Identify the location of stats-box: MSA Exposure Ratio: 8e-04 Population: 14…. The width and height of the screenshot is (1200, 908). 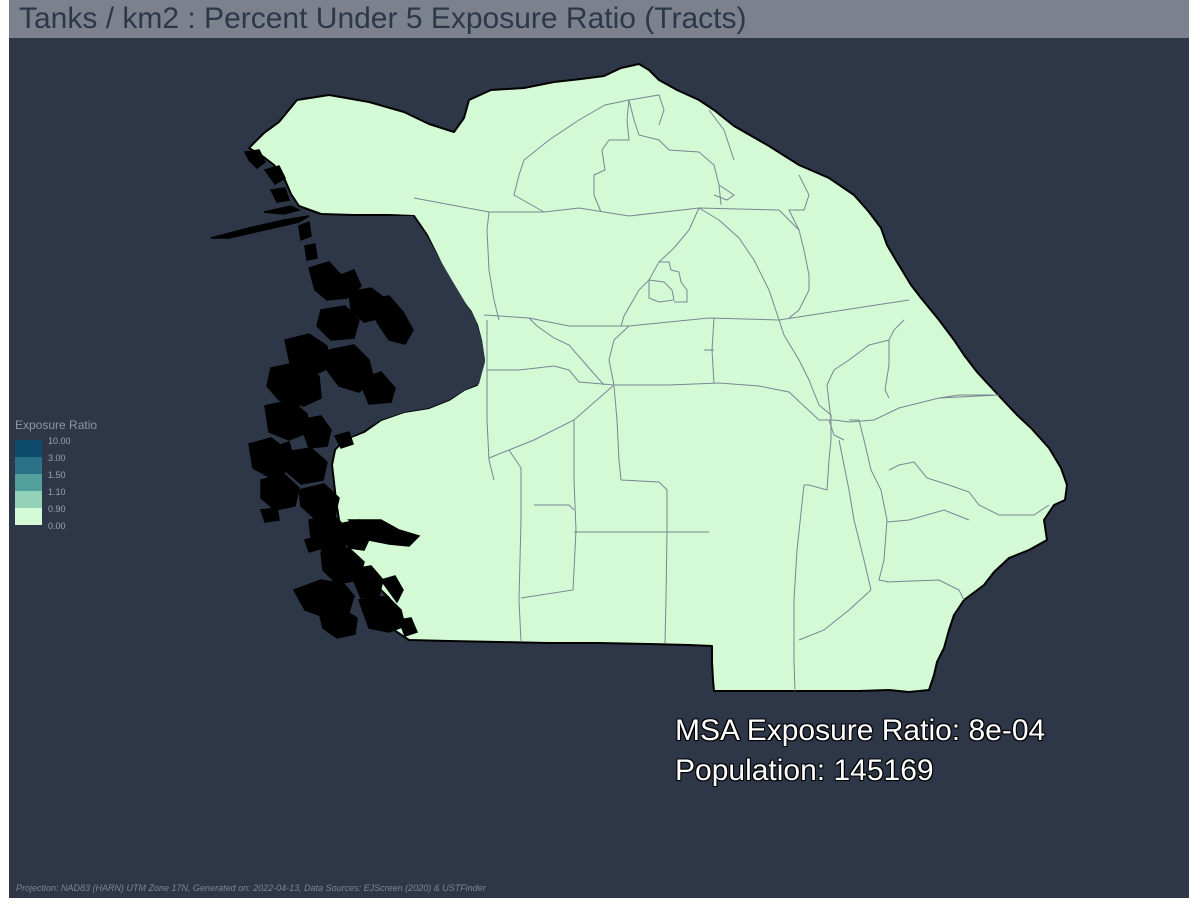
(860, 751).